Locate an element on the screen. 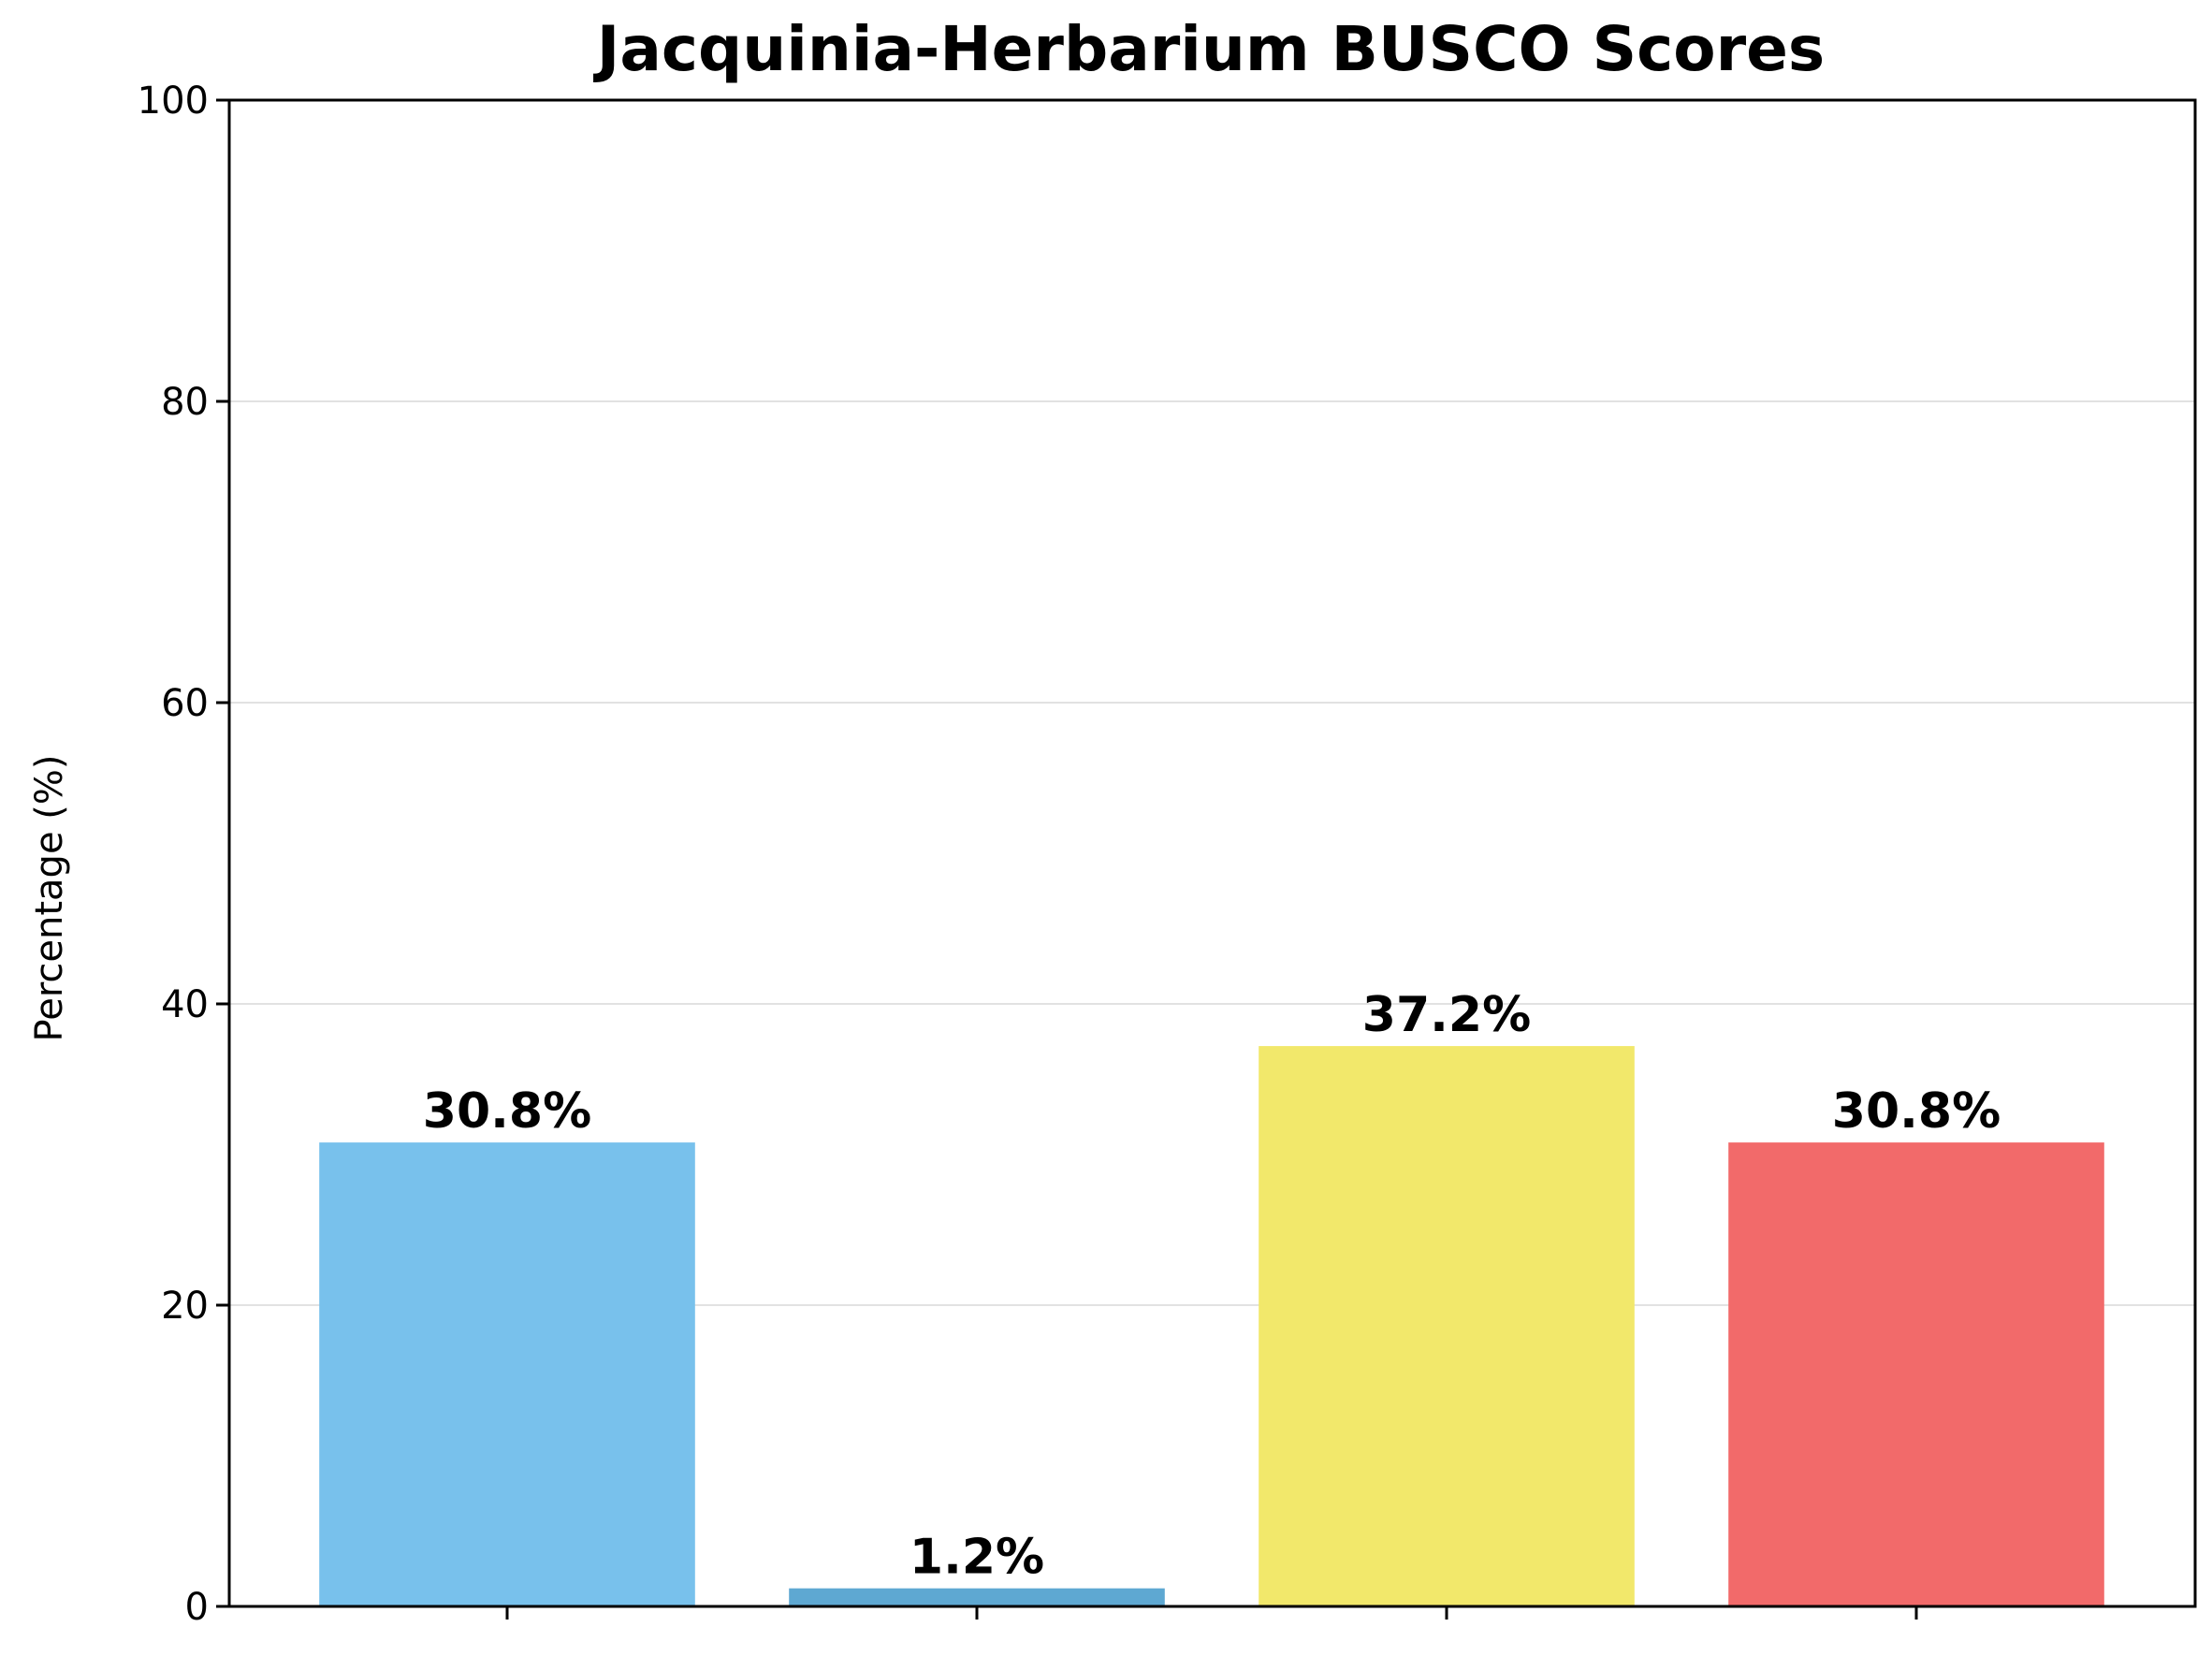 The height and width of the screenshot is (1656, 2212). y-tick-label-0: 0 is located at coordinates (197, 1607).